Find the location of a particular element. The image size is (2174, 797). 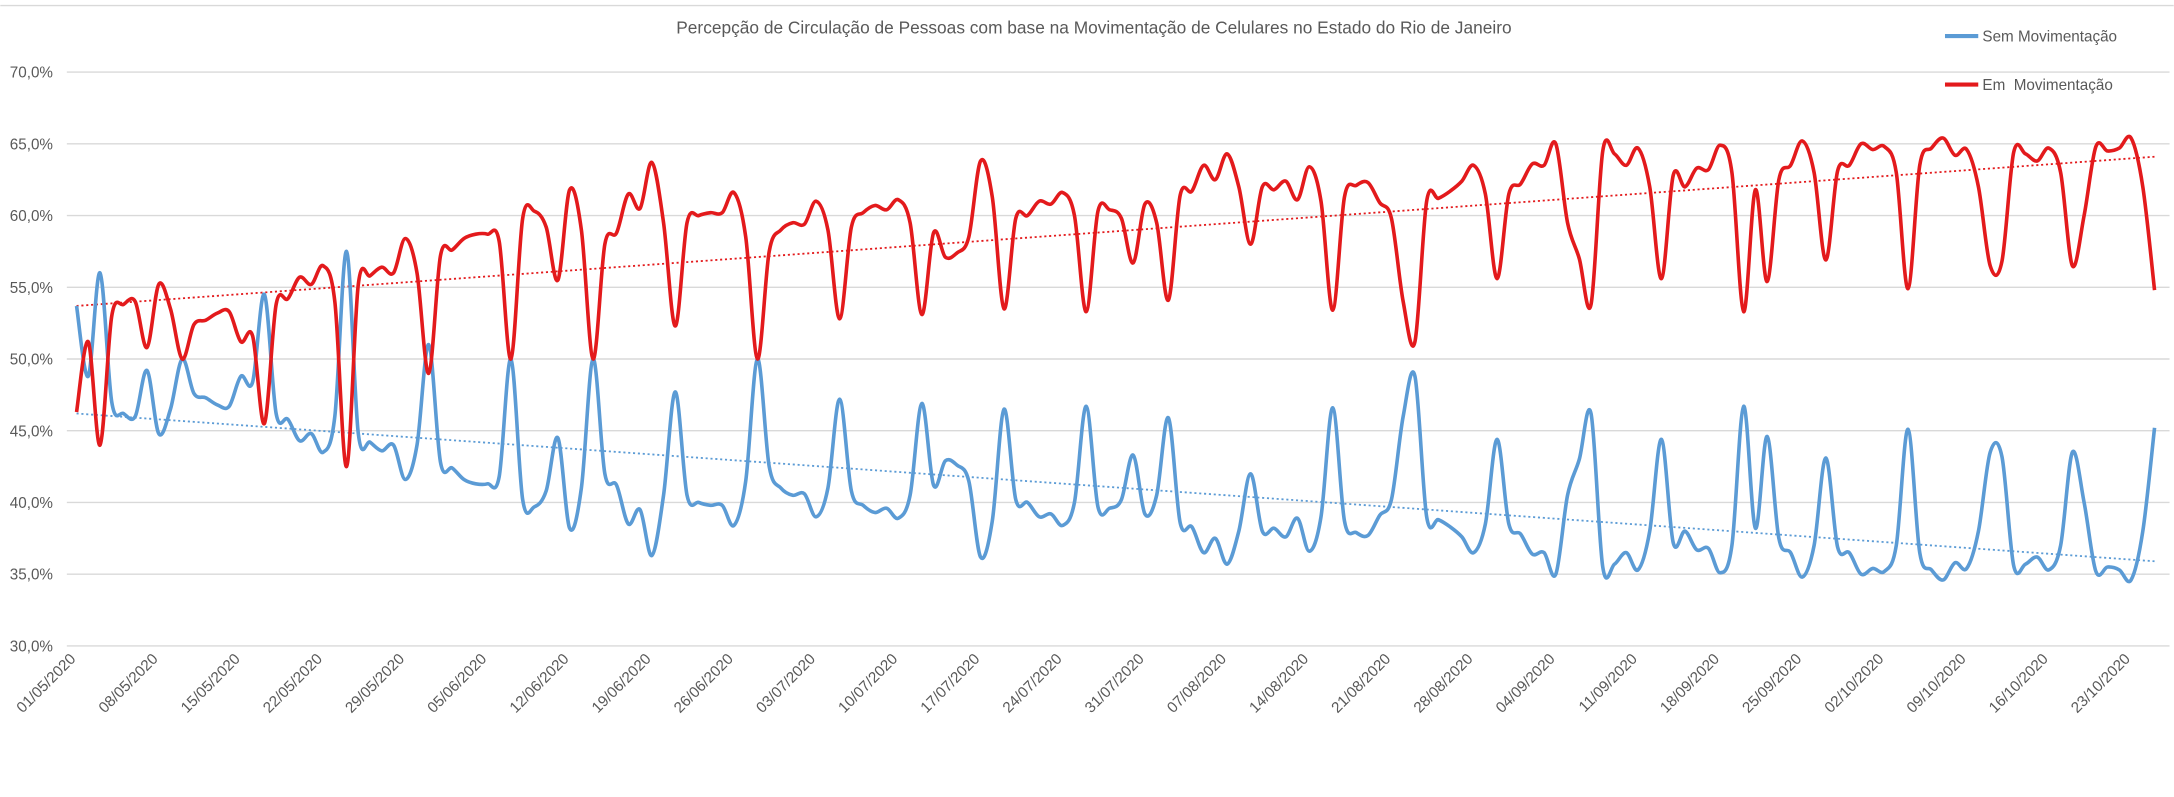

x-tick-label: 29/05/2020 is located at coordinates (375, 684).